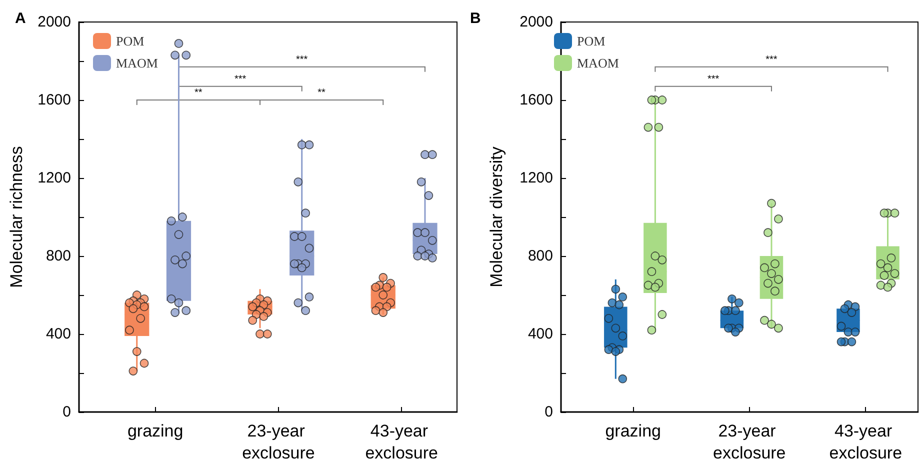  What do you see at coordinates (20, 18) in the screenshot?
I see `chart-title: A` at bounding box center [20, 18].